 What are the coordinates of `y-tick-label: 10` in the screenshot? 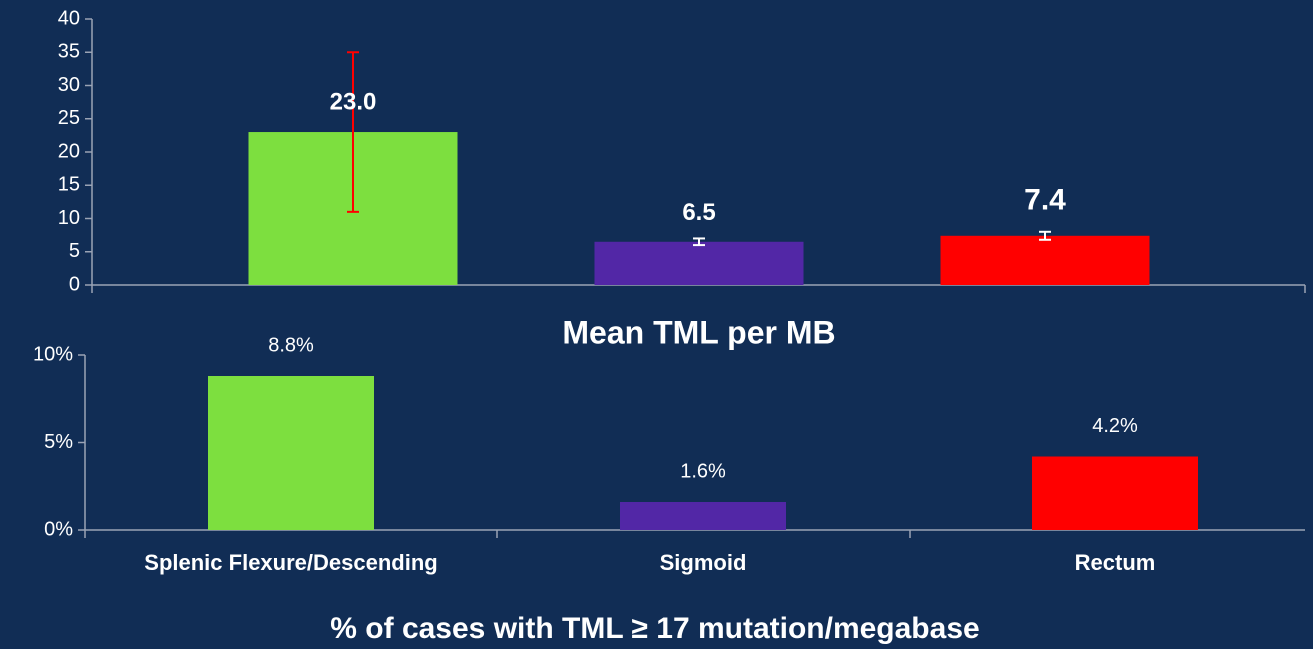 It's located at (69, 218).